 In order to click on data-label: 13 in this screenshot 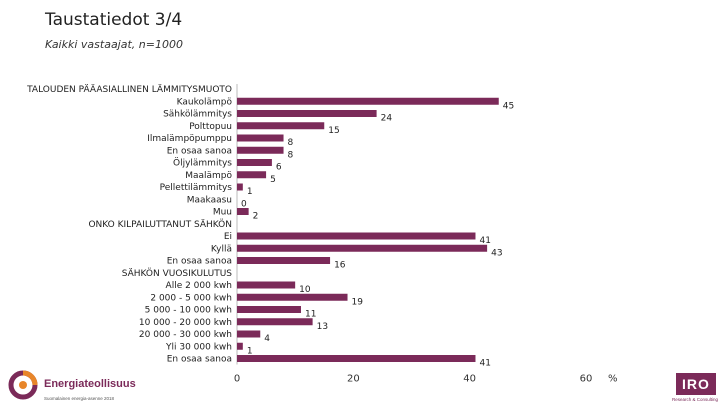, I will do `click(322, 327)`.